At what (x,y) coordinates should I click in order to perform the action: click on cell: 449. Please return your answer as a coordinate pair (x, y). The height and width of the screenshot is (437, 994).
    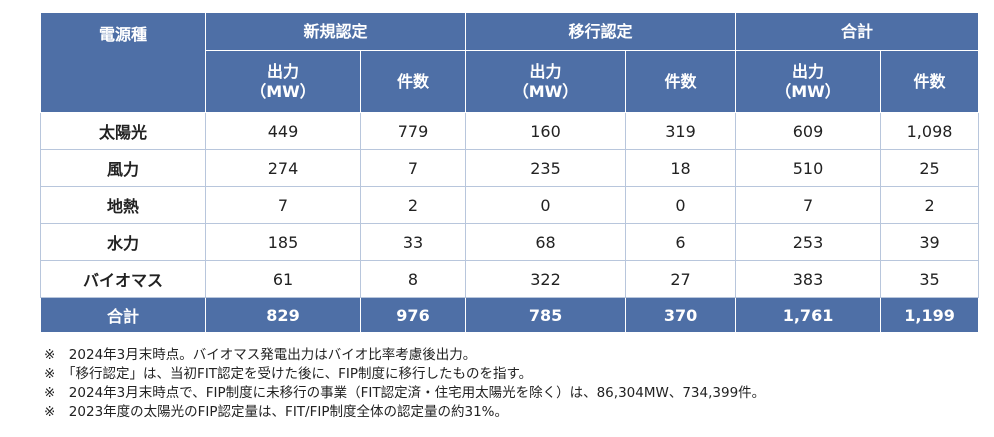
    Looking at the image, I should click on (283, 131).